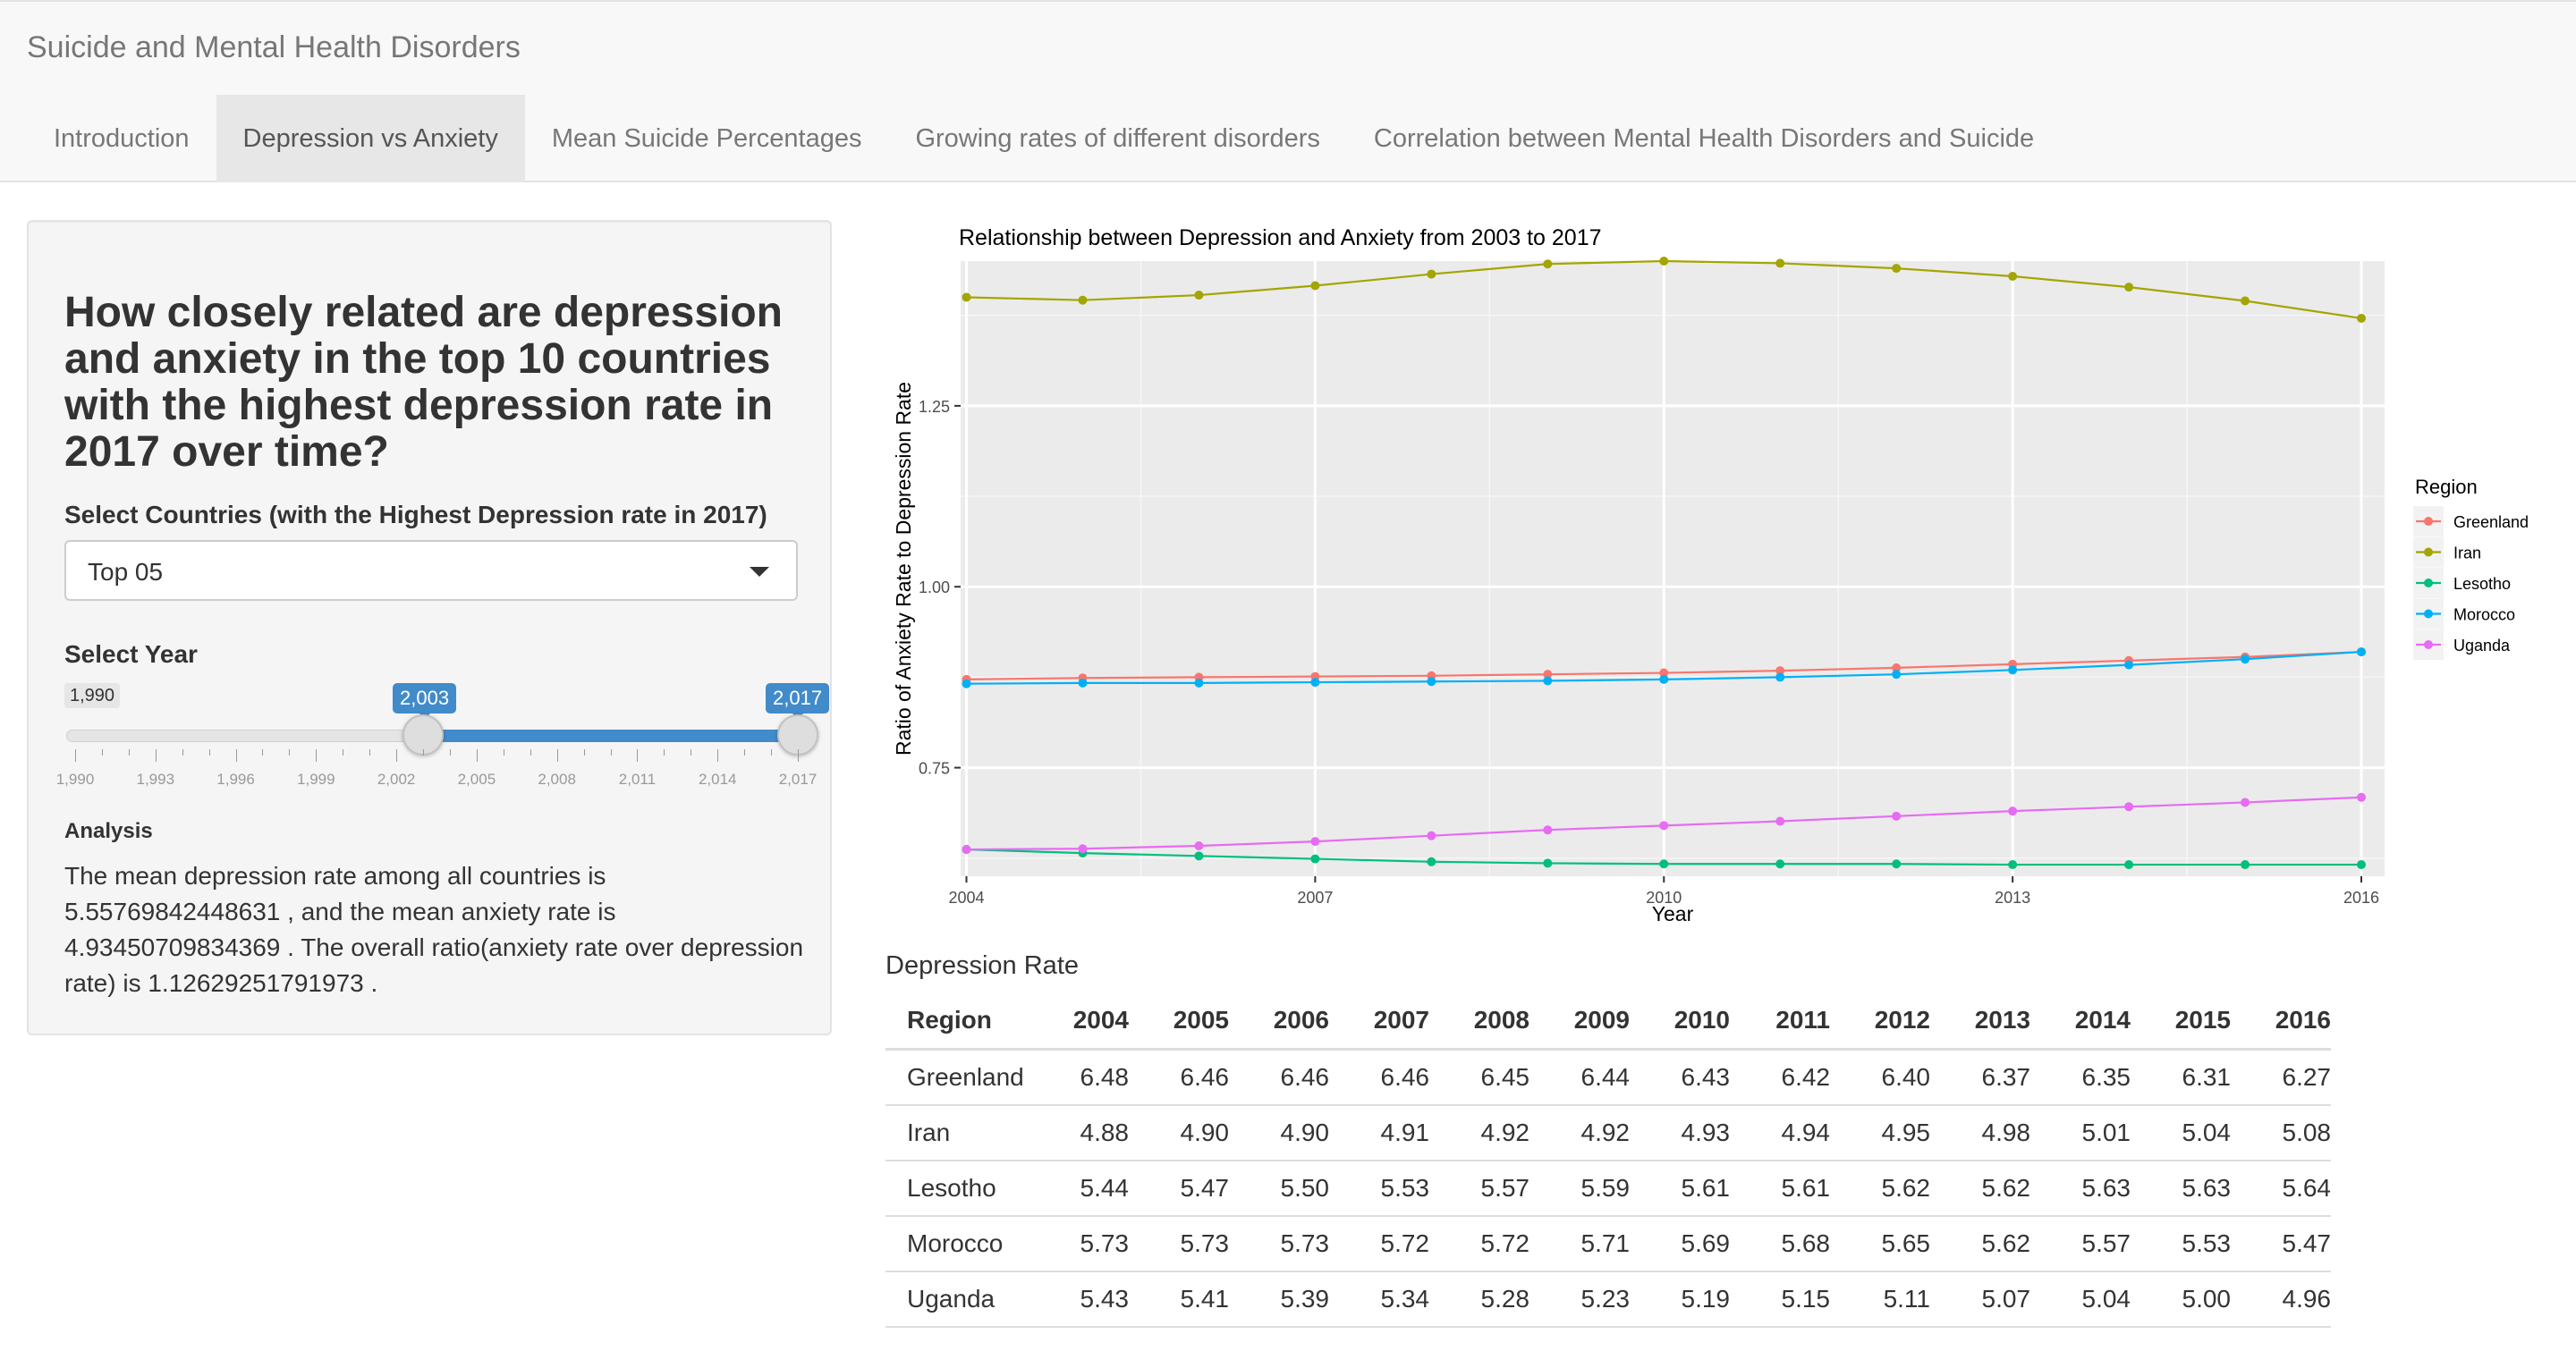 Image resolution: width=2576 pixels, height=1368 pixels. I want to click on value-cell: 5.11, so click(1880, 1299).